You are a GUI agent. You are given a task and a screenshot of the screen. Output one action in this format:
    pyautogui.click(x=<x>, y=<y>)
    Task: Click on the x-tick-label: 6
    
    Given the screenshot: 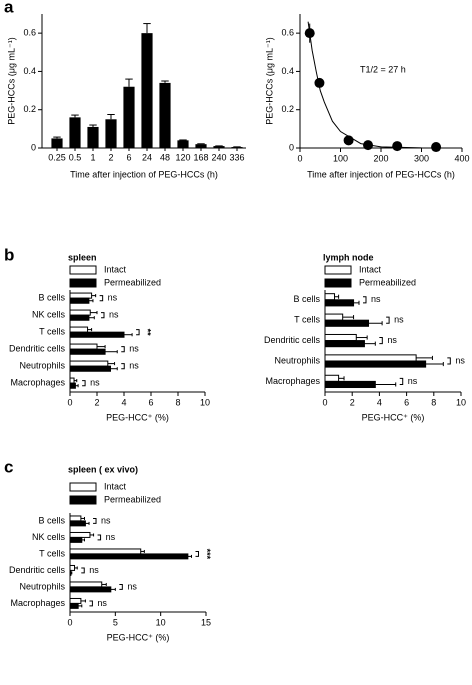 What is the action you would take?
    pyautogui.click(x=128, y=157)
    